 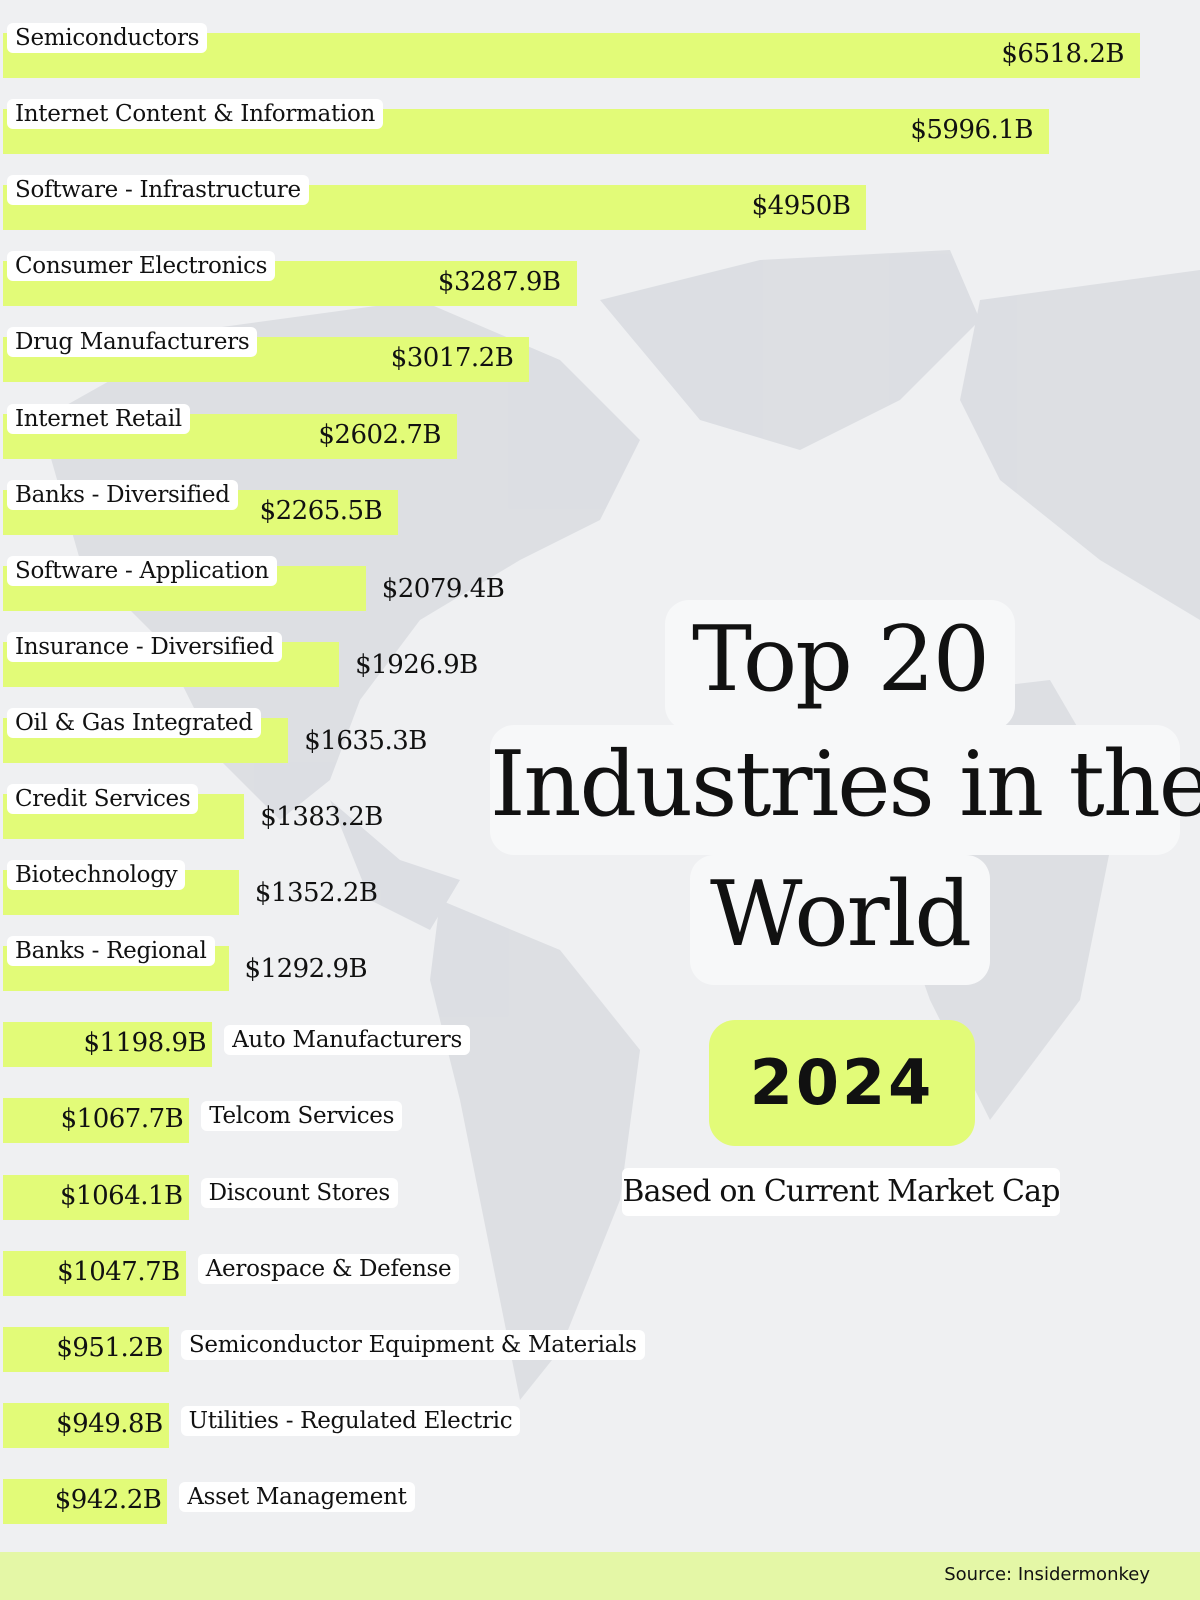 What do you see at coordinates (103, 799) in the screenshot?
I see `category-label: Credit Services` at bounding box center [103, 799].